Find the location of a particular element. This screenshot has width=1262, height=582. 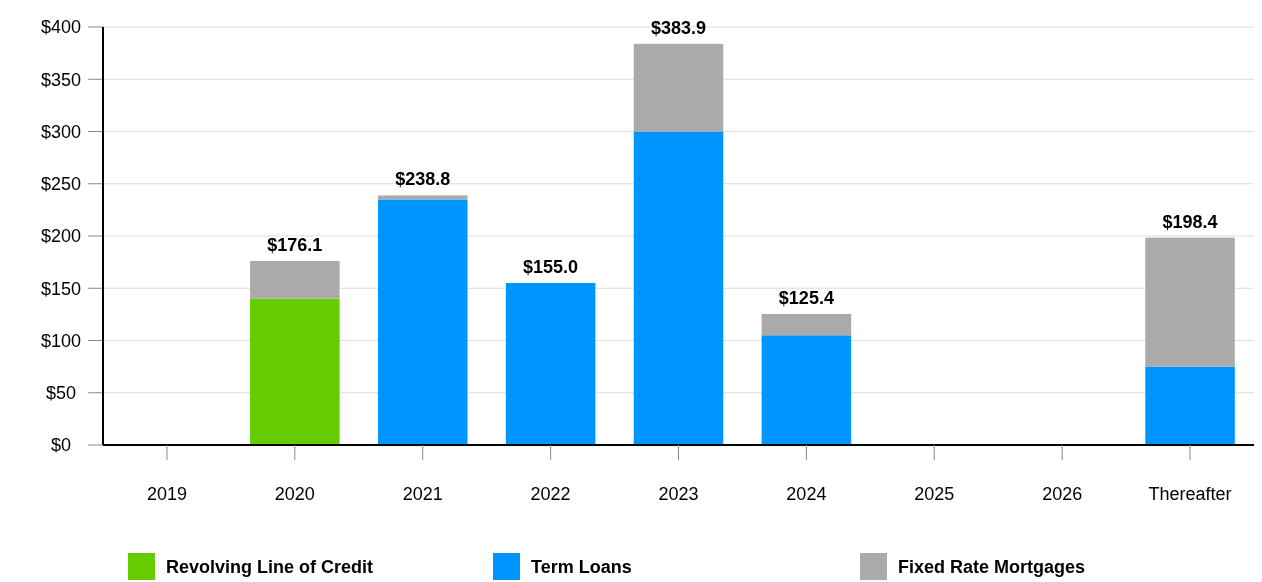

total-label: $155.0 is located at coordinates (551, 267).